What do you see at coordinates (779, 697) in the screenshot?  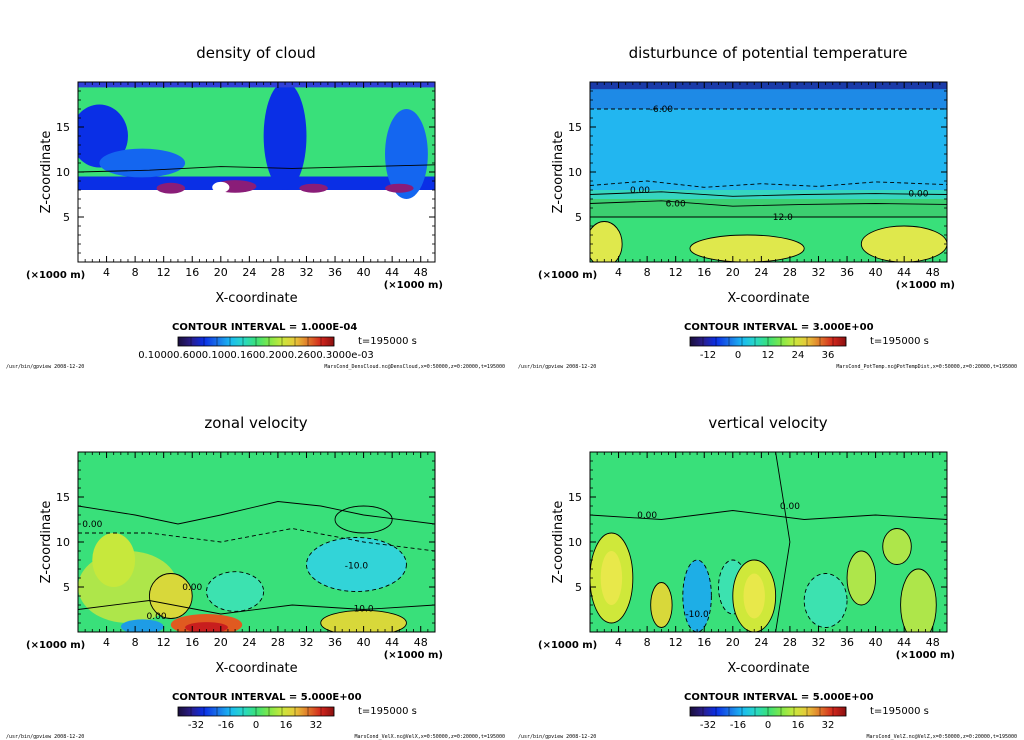 I see `contour-interval: CONTOUR INTERVAL = 5.000E+00` at bounding box center [779, 697].